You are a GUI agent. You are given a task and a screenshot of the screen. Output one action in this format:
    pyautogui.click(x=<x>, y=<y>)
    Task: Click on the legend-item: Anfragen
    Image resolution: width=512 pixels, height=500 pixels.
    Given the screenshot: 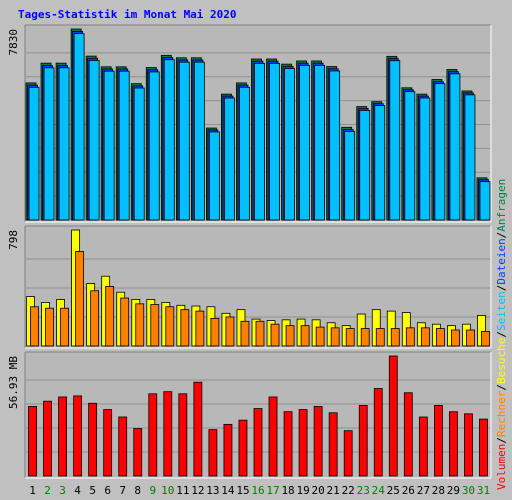 What is the action you would take?
    pyautogui.click(x=501, y=205)
    